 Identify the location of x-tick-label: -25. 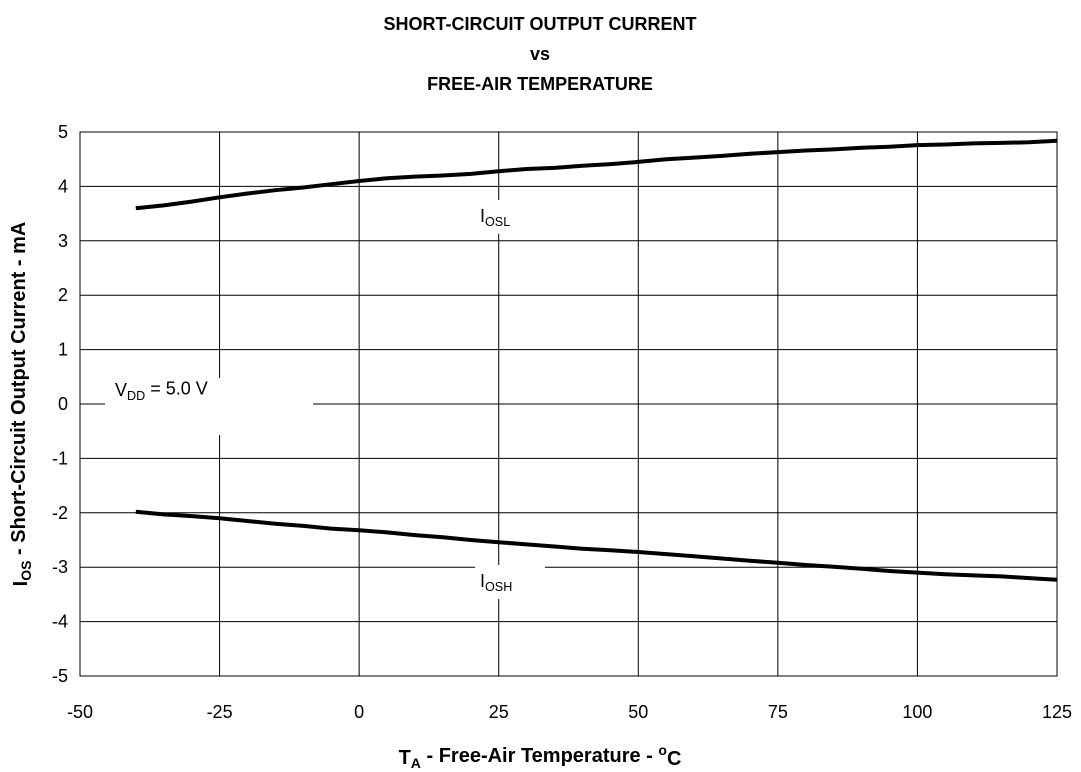
(220, 712).